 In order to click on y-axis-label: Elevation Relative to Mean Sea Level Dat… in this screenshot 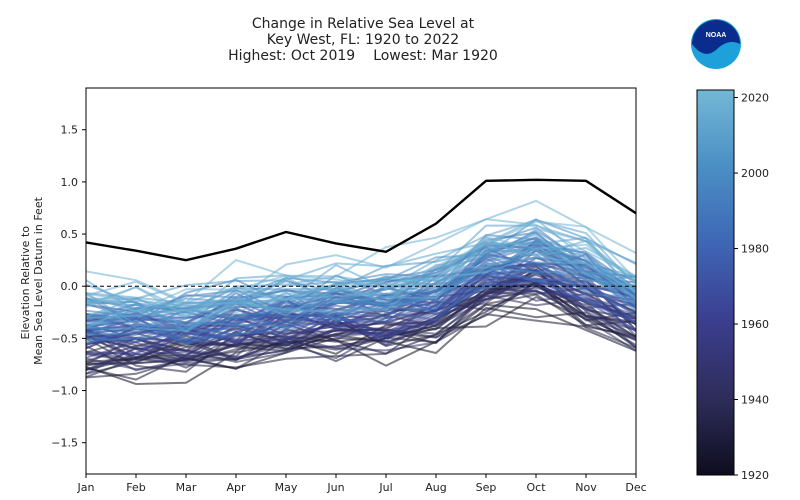, I will do `click(32, 280)`.